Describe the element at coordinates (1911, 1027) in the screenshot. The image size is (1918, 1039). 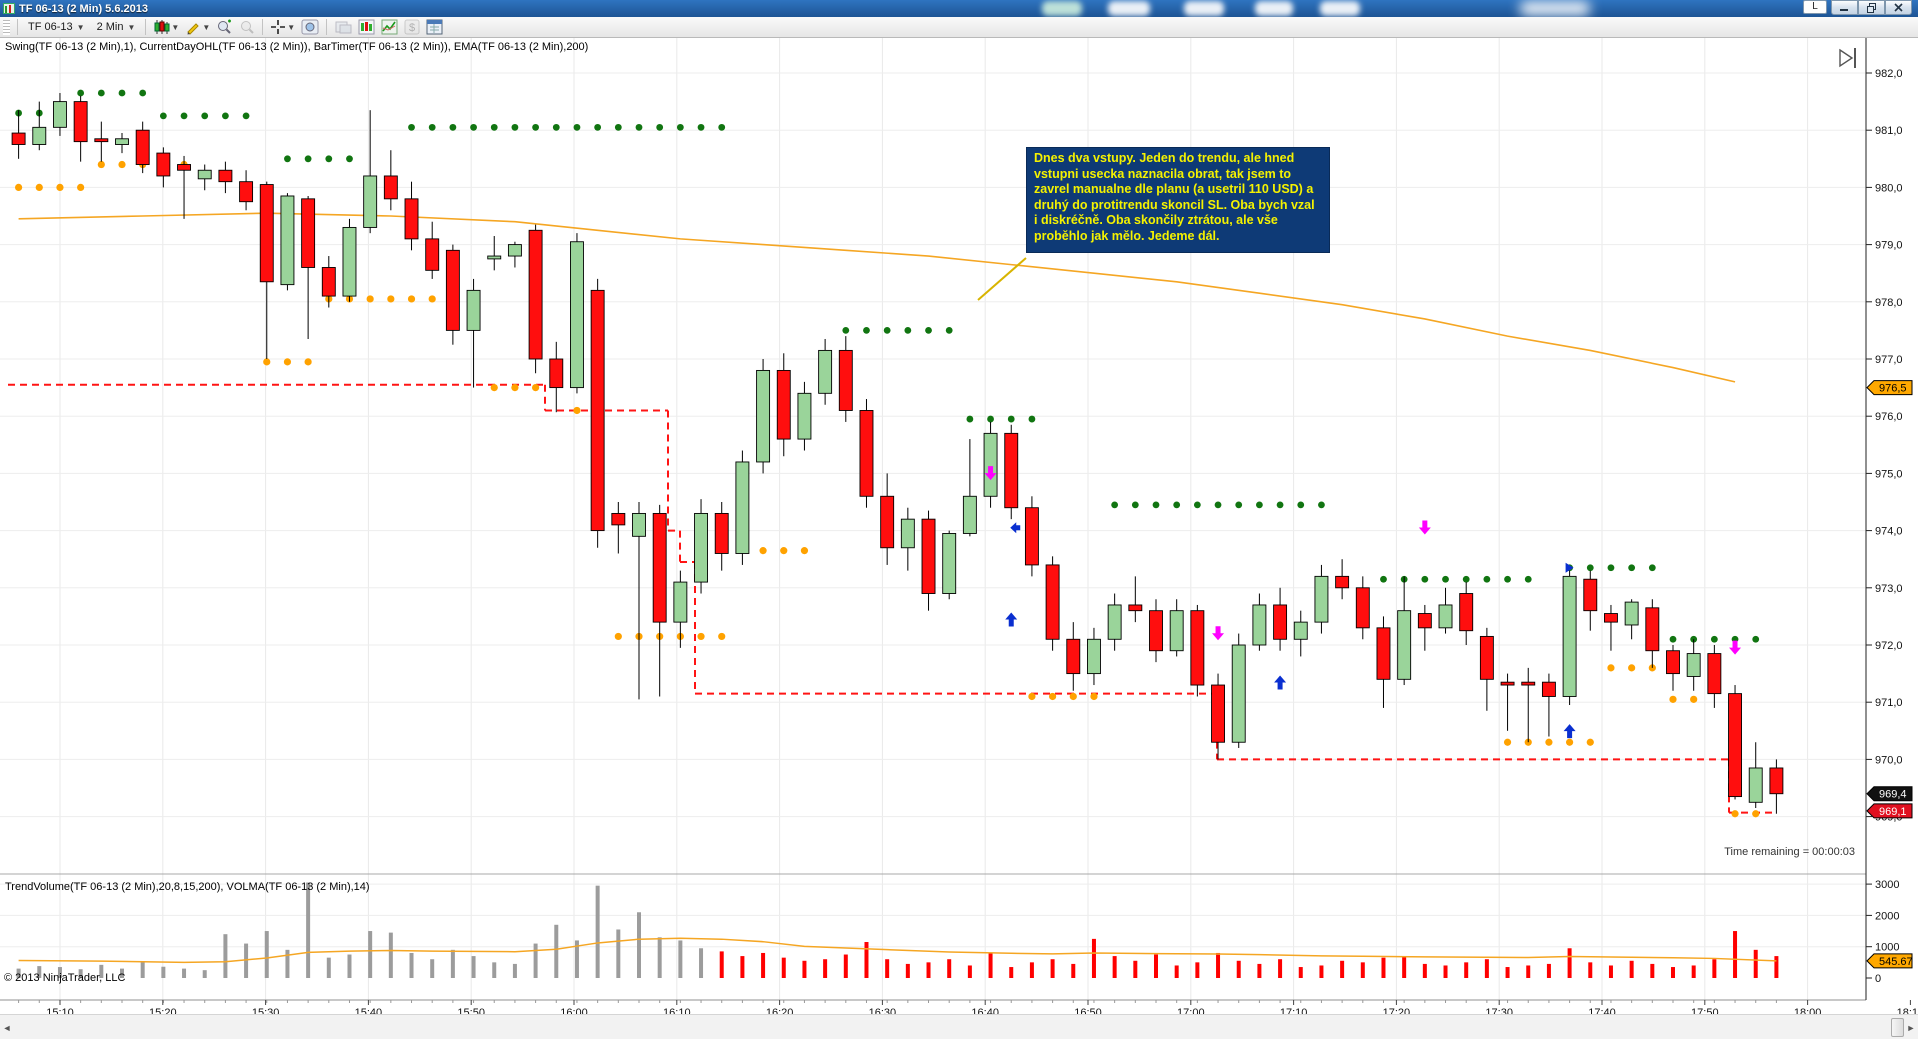
I see `scroll-right-arrow-icon: ►` at that location.